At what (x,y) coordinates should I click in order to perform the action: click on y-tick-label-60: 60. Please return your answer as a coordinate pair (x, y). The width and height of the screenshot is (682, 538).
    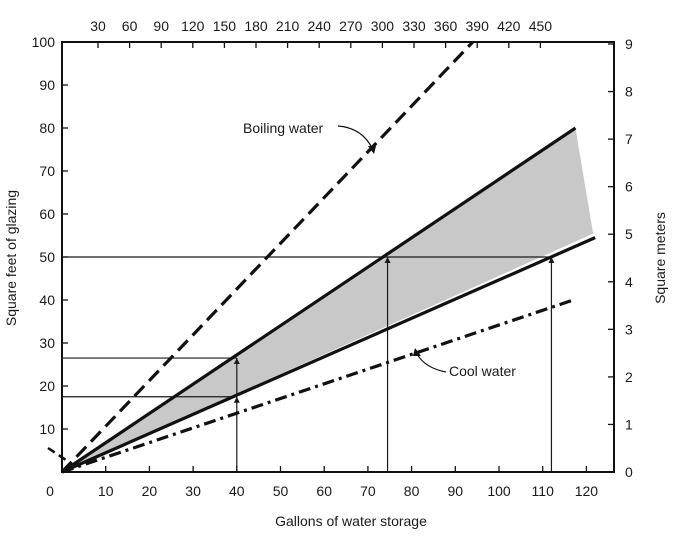
    Looking at the image, I should click on (47, 214).